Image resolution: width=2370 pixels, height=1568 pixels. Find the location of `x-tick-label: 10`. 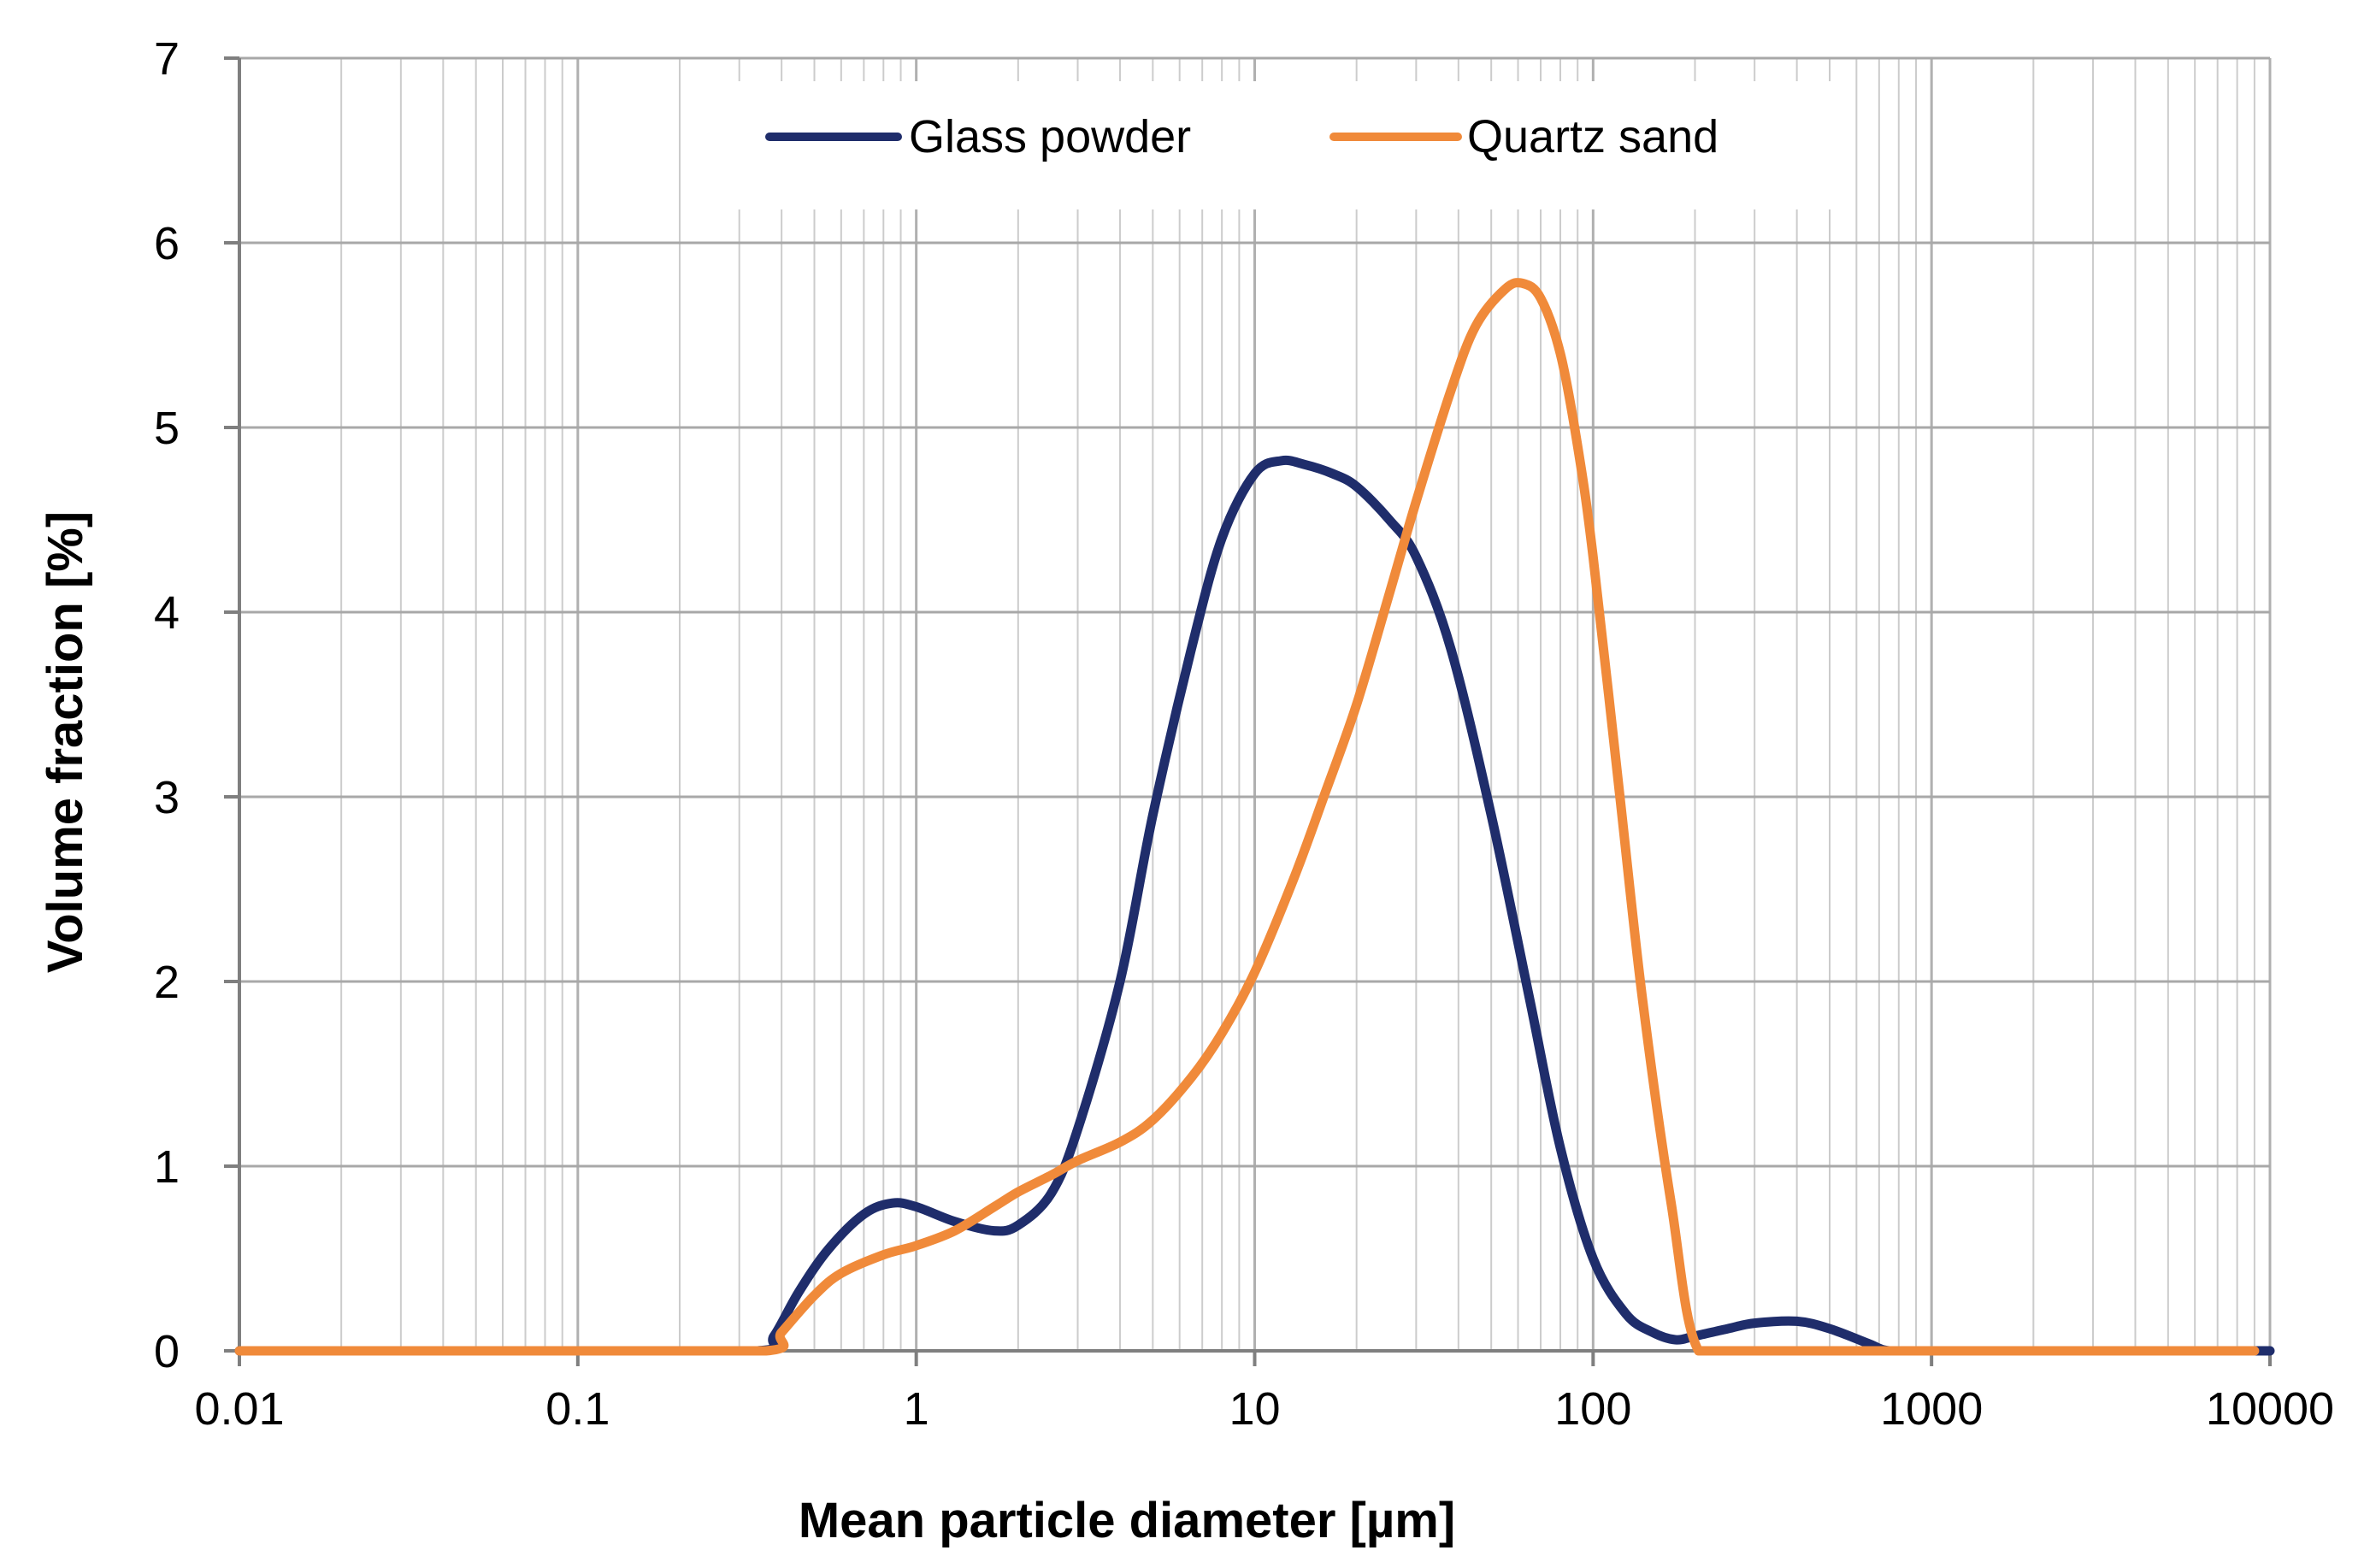

x-tick-label: 10 is located at coordinates (1254, 1409).